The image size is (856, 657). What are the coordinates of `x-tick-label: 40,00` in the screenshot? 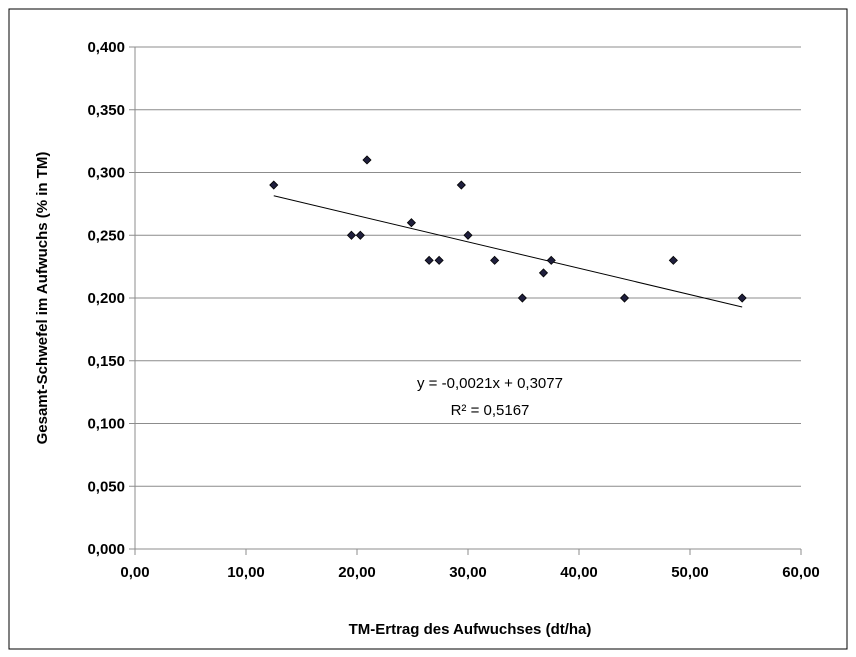 It's located at (579, 572).